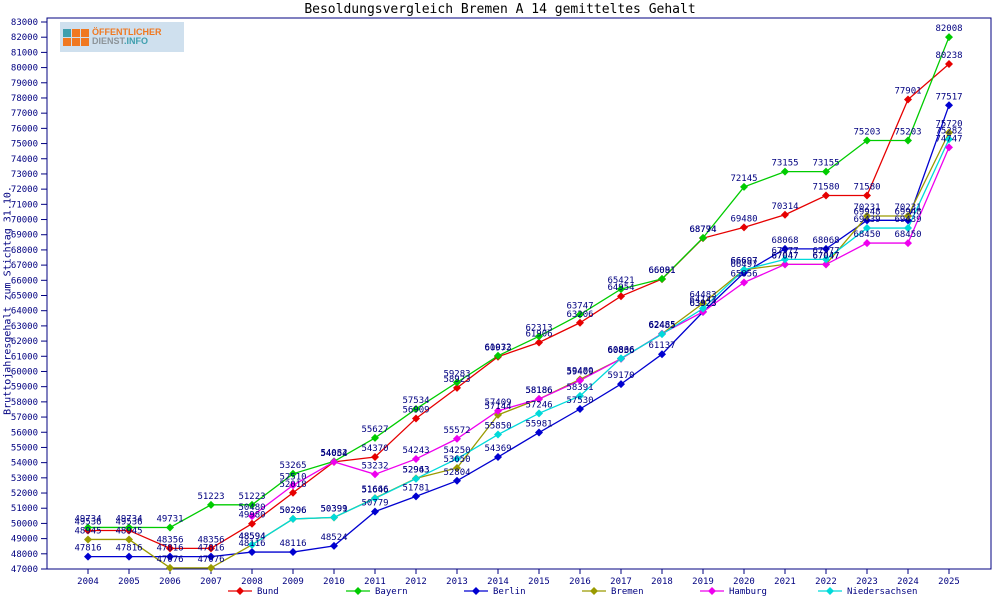  Describe the element at coordinates (825, 241) in the screenshot. I see `data-point-label-berlin-2022: 68068` at that location.